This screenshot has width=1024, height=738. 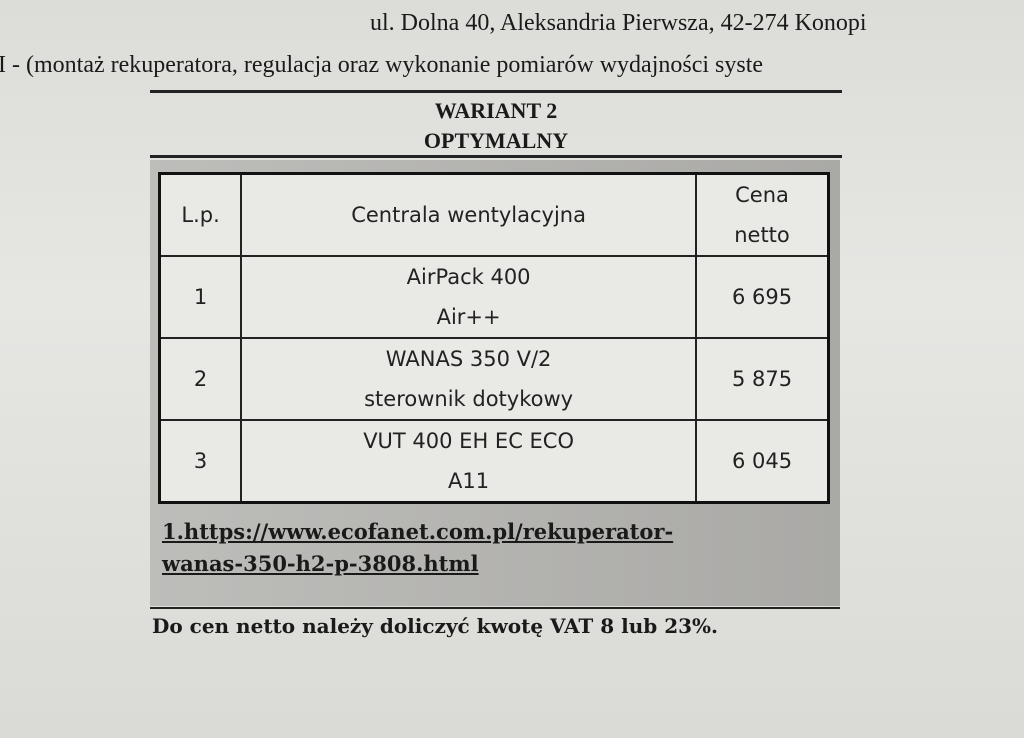 I want to click on header-unit: Centrala wentylacyjna, so click(x=468, y=214).